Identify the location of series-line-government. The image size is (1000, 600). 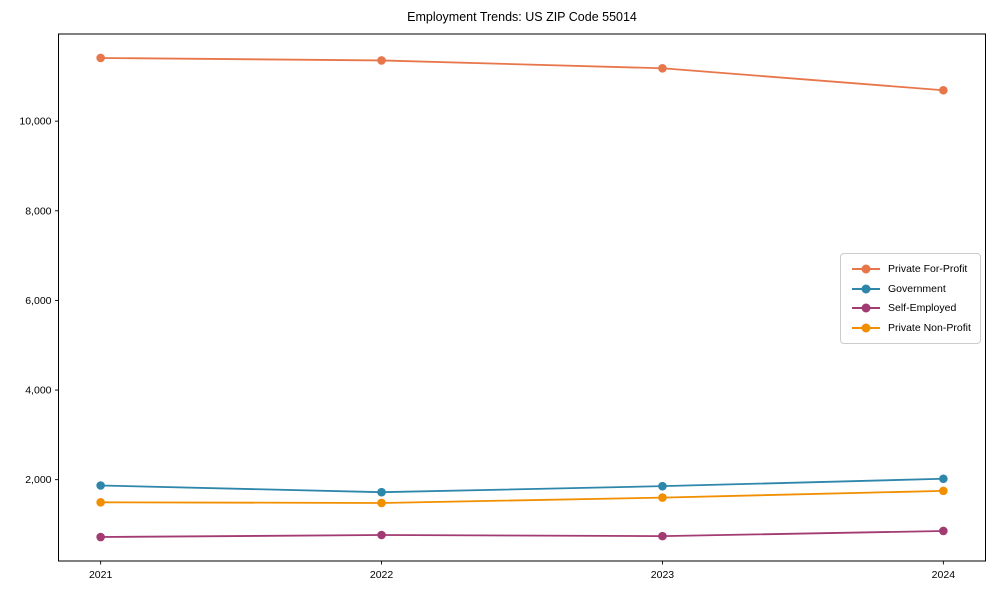
(522, 485).